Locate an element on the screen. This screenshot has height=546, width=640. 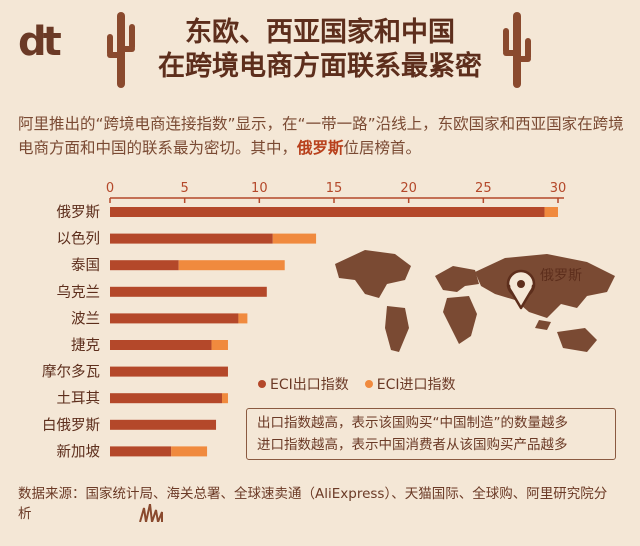
legend-label-export: ECI出口指数 is located at coordinates (309, 385).